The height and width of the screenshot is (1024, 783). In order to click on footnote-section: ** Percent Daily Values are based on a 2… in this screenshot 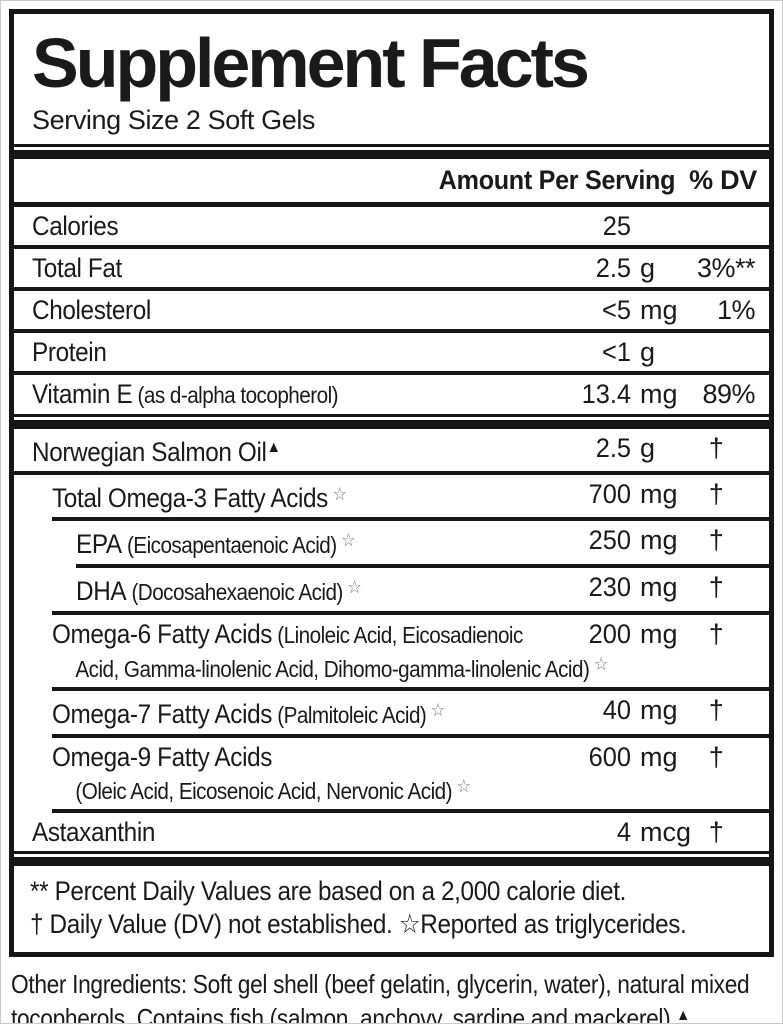, I will do `click(391, 909)`.